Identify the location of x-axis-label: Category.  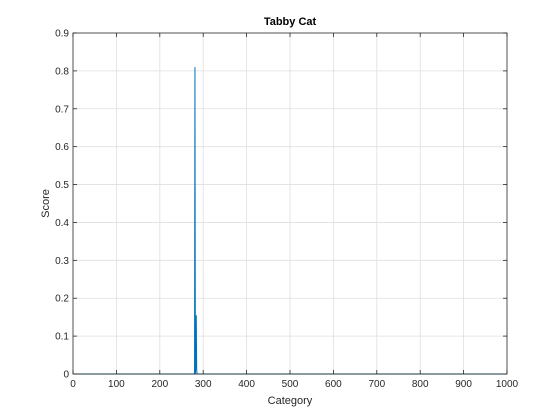
(290, 401).